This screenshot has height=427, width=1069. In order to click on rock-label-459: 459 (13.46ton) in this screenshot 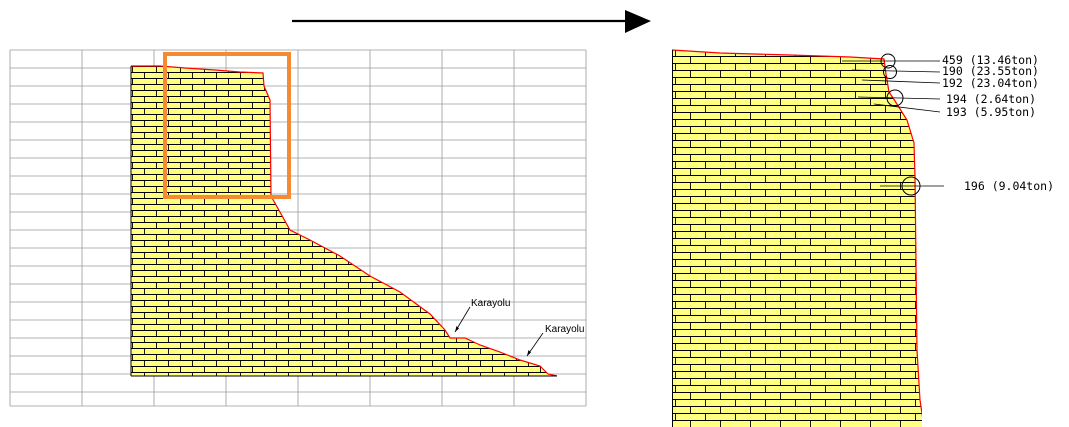, I will do `click(990, 60)`.